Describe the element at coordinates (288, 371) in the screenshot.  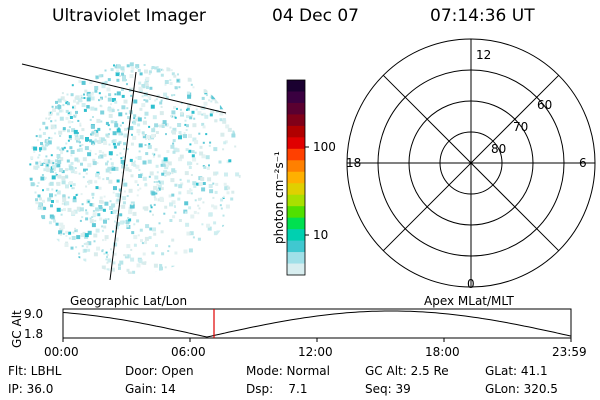
I see `info-mode: Mode: Normal` at that location.